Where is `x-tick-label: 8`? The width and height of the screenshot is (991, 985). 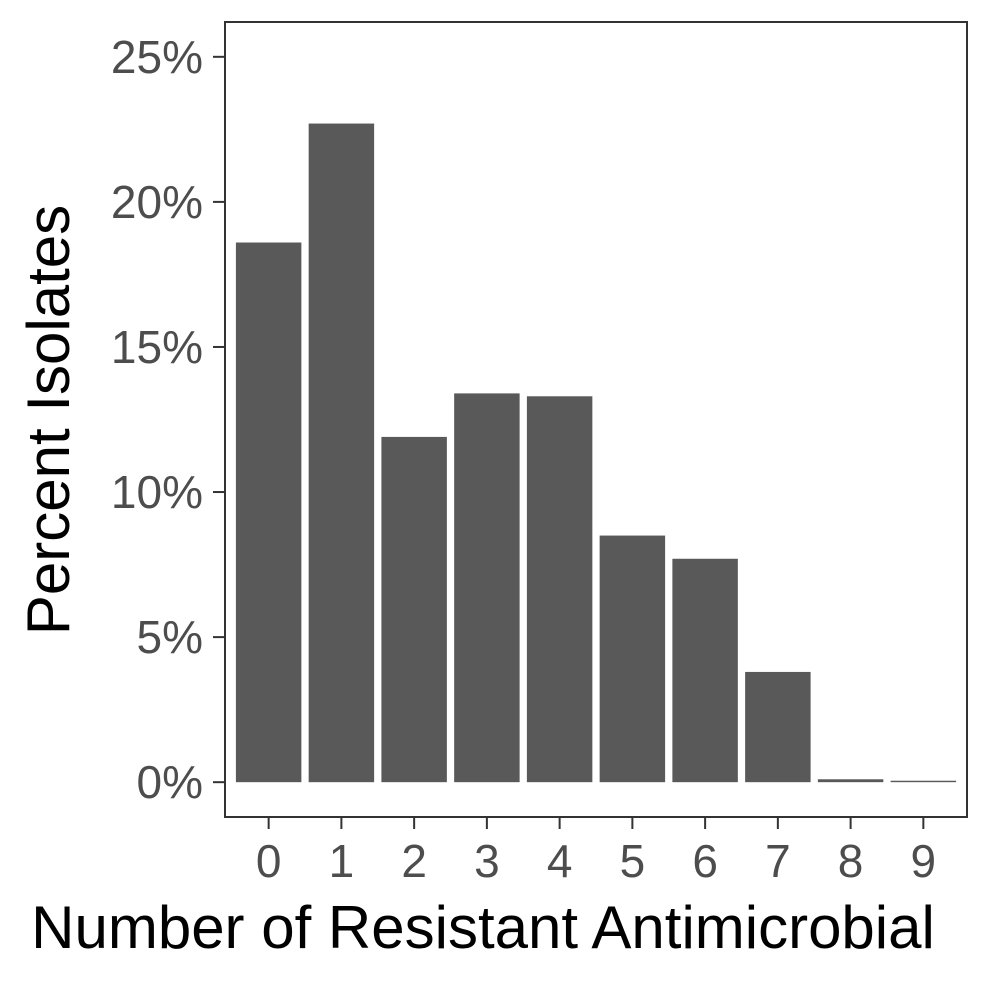 x-tick-label: 8 is located at coordinates (851, 861).